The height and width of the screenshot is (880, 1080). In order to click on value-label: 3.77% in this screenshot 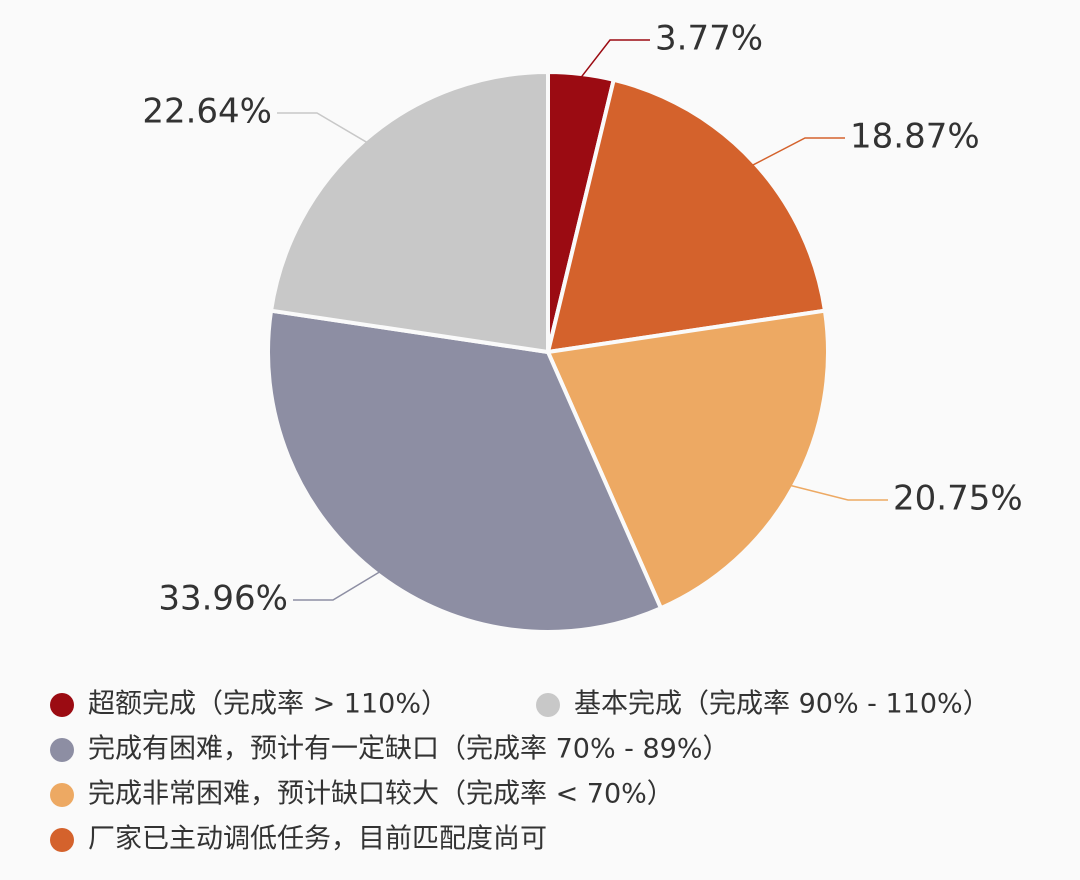, I will do `click(709, 39)`.